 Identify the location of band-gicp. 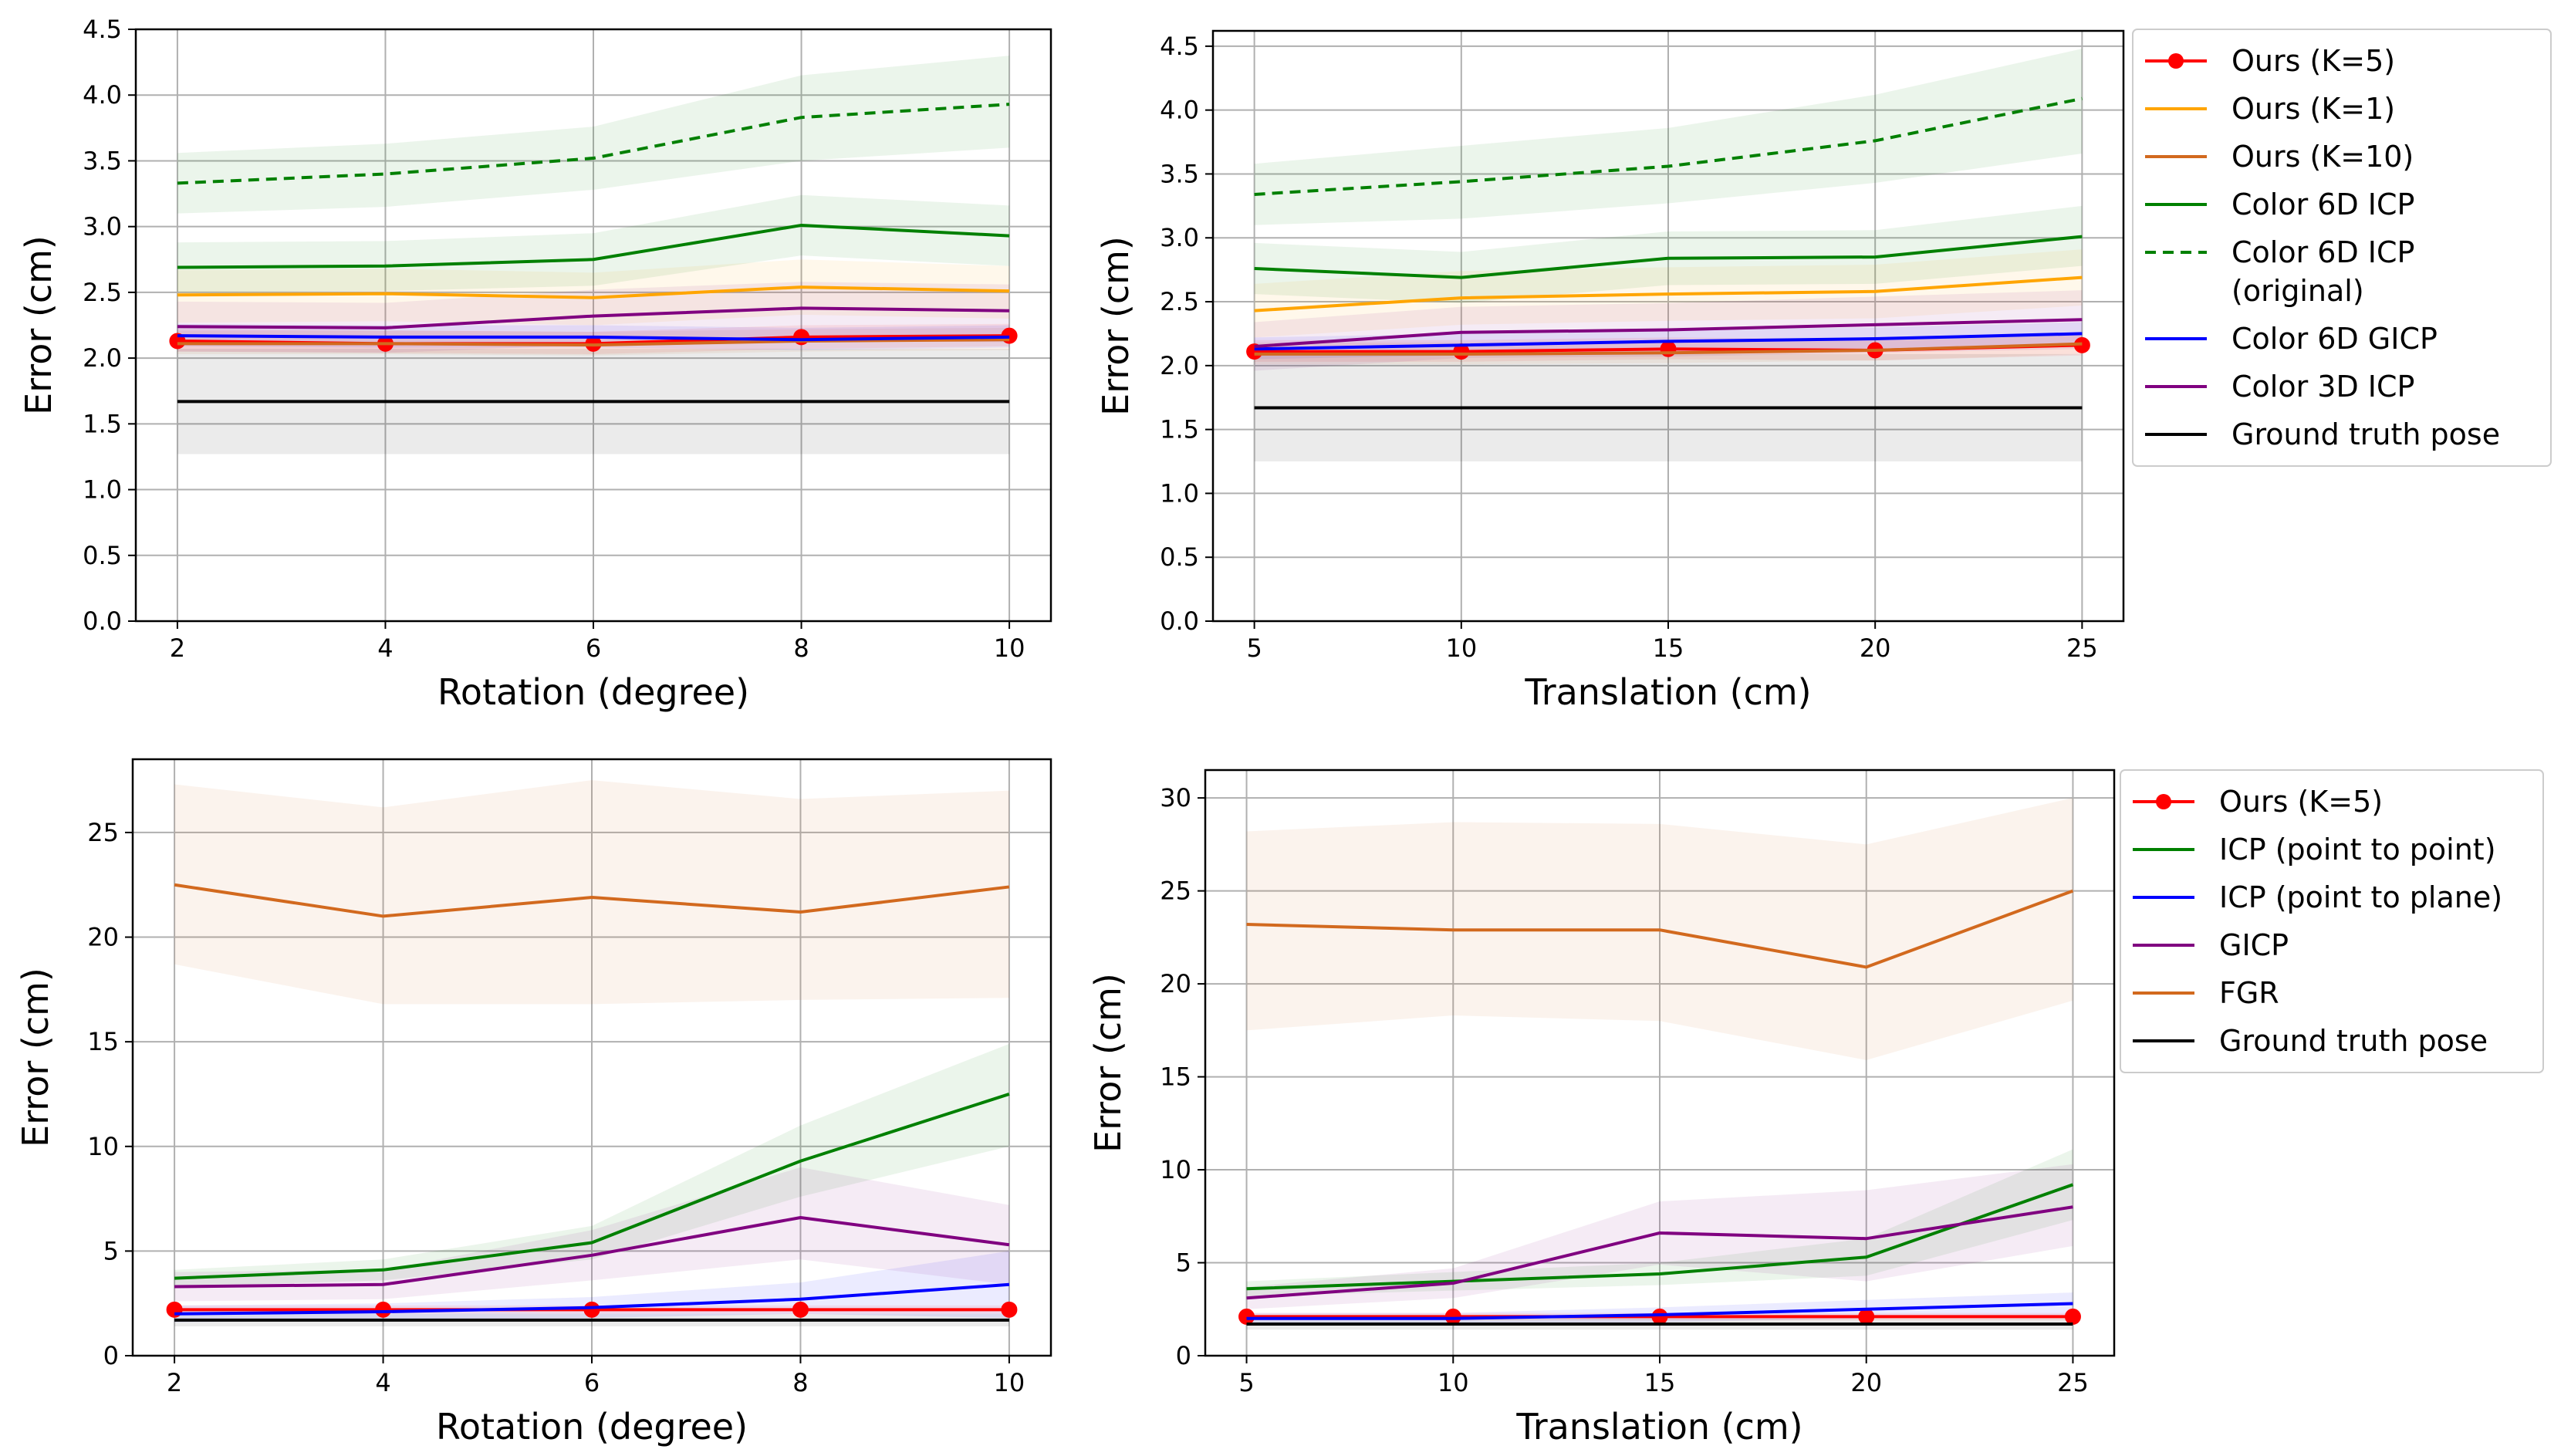
(591, 1234).